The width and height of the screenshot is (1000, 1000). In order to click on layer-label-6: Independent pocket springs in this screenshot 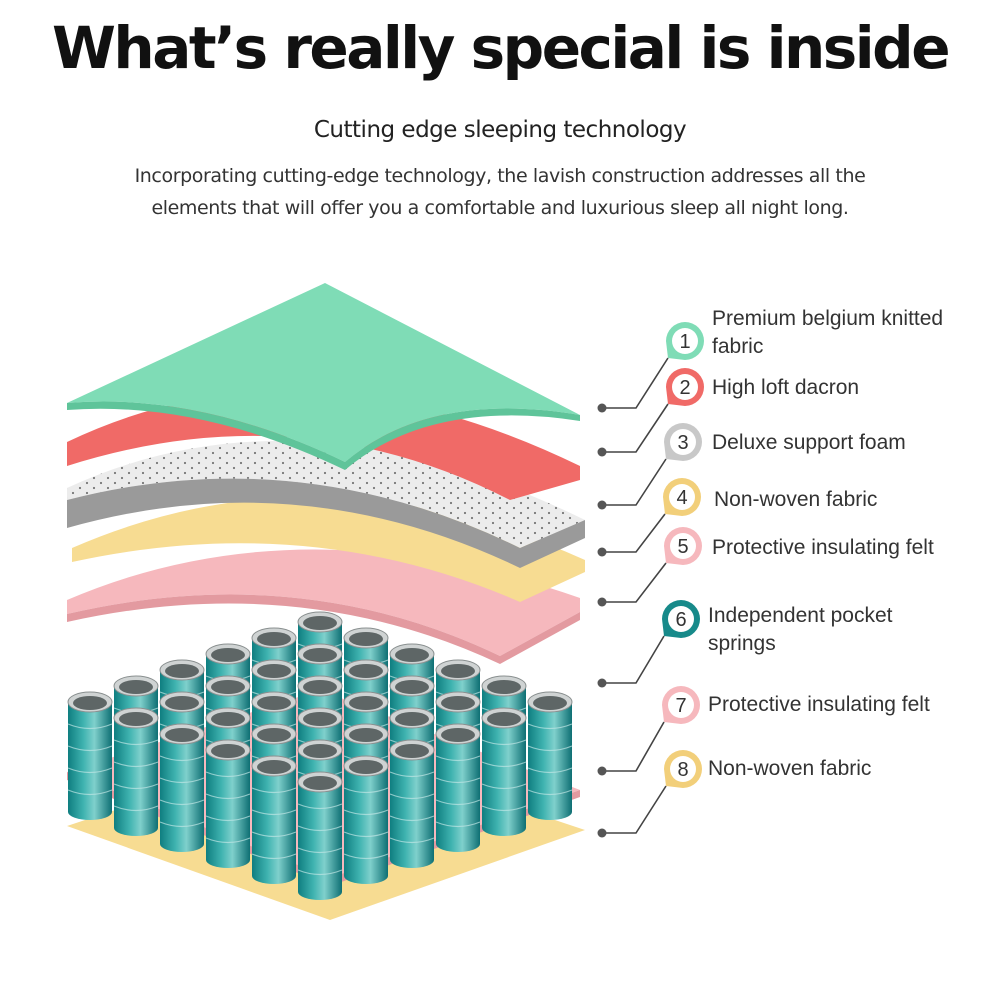, I will do `click(800, 629)`.